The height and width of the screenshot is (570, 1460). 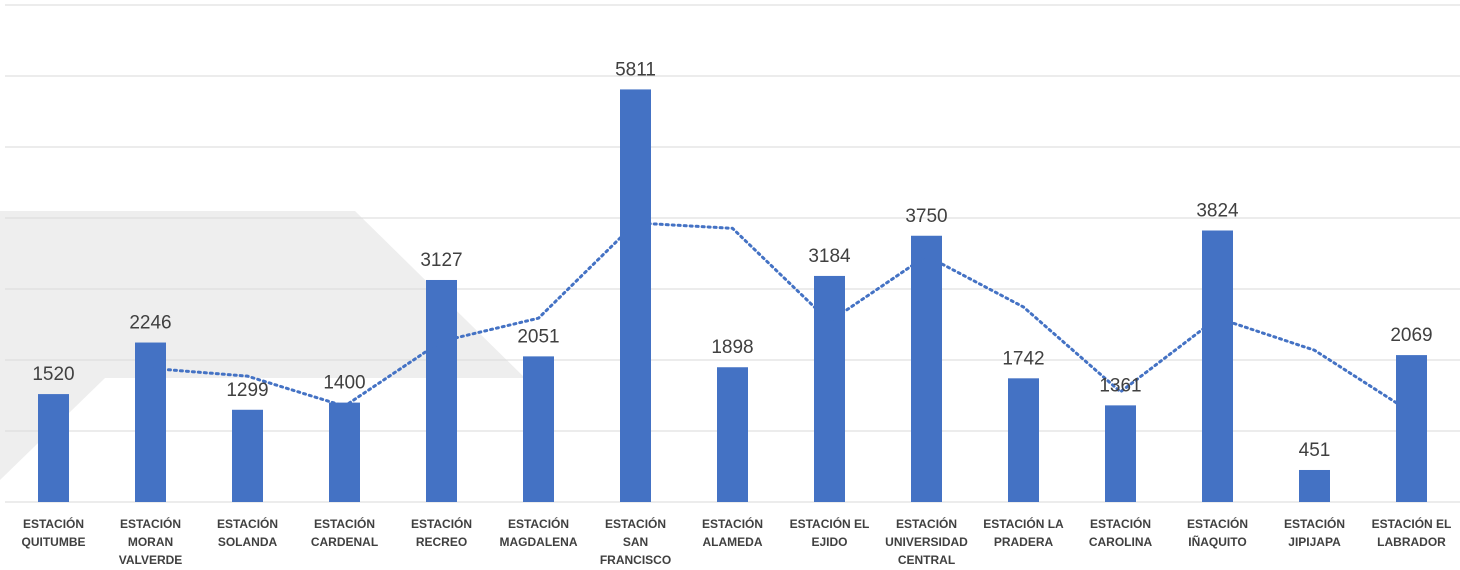 I want to click on data-label: 2069, so click(x=1411, y=335).